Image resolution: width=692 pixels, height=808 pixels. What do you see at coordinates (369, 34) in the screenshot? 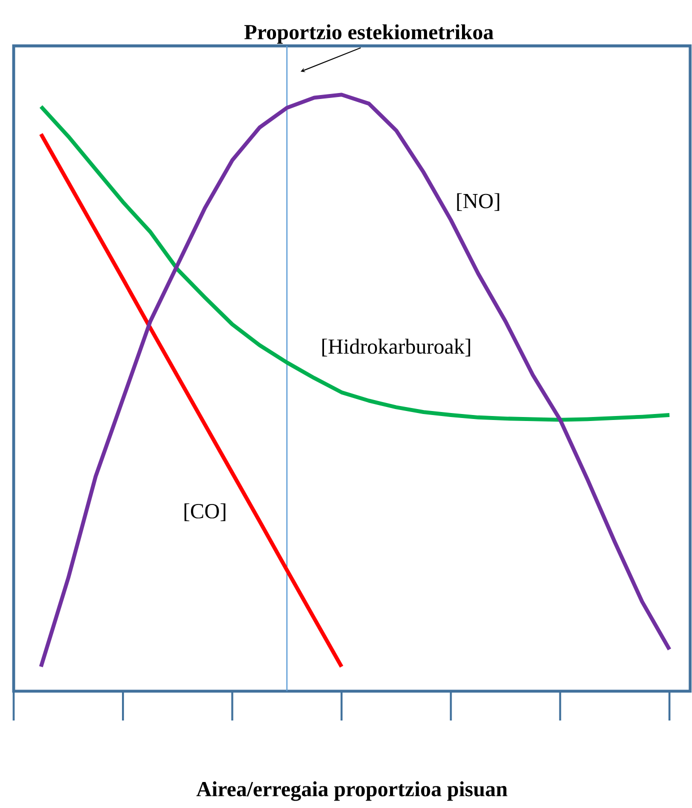
I see `text: Proportzio estekiometrikoa` at bounding box center [369, 34].